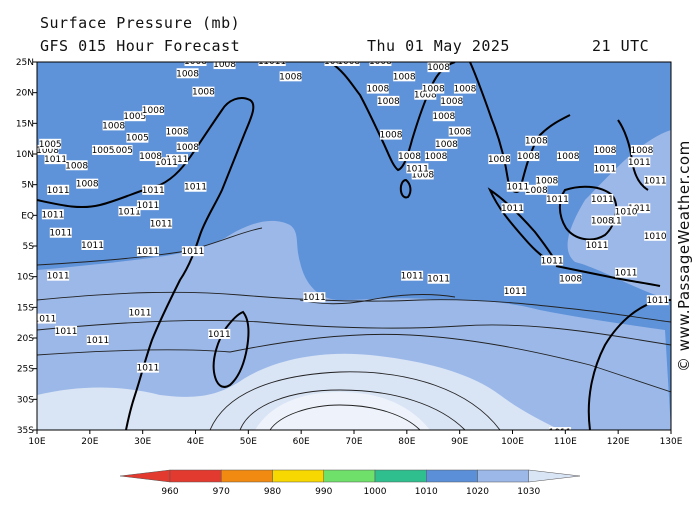 This screenshot has height=525, width=700. Describe the element at coordinates (565, 442) in the screenshot. I see `lon-tick-label: 110E` at that location.